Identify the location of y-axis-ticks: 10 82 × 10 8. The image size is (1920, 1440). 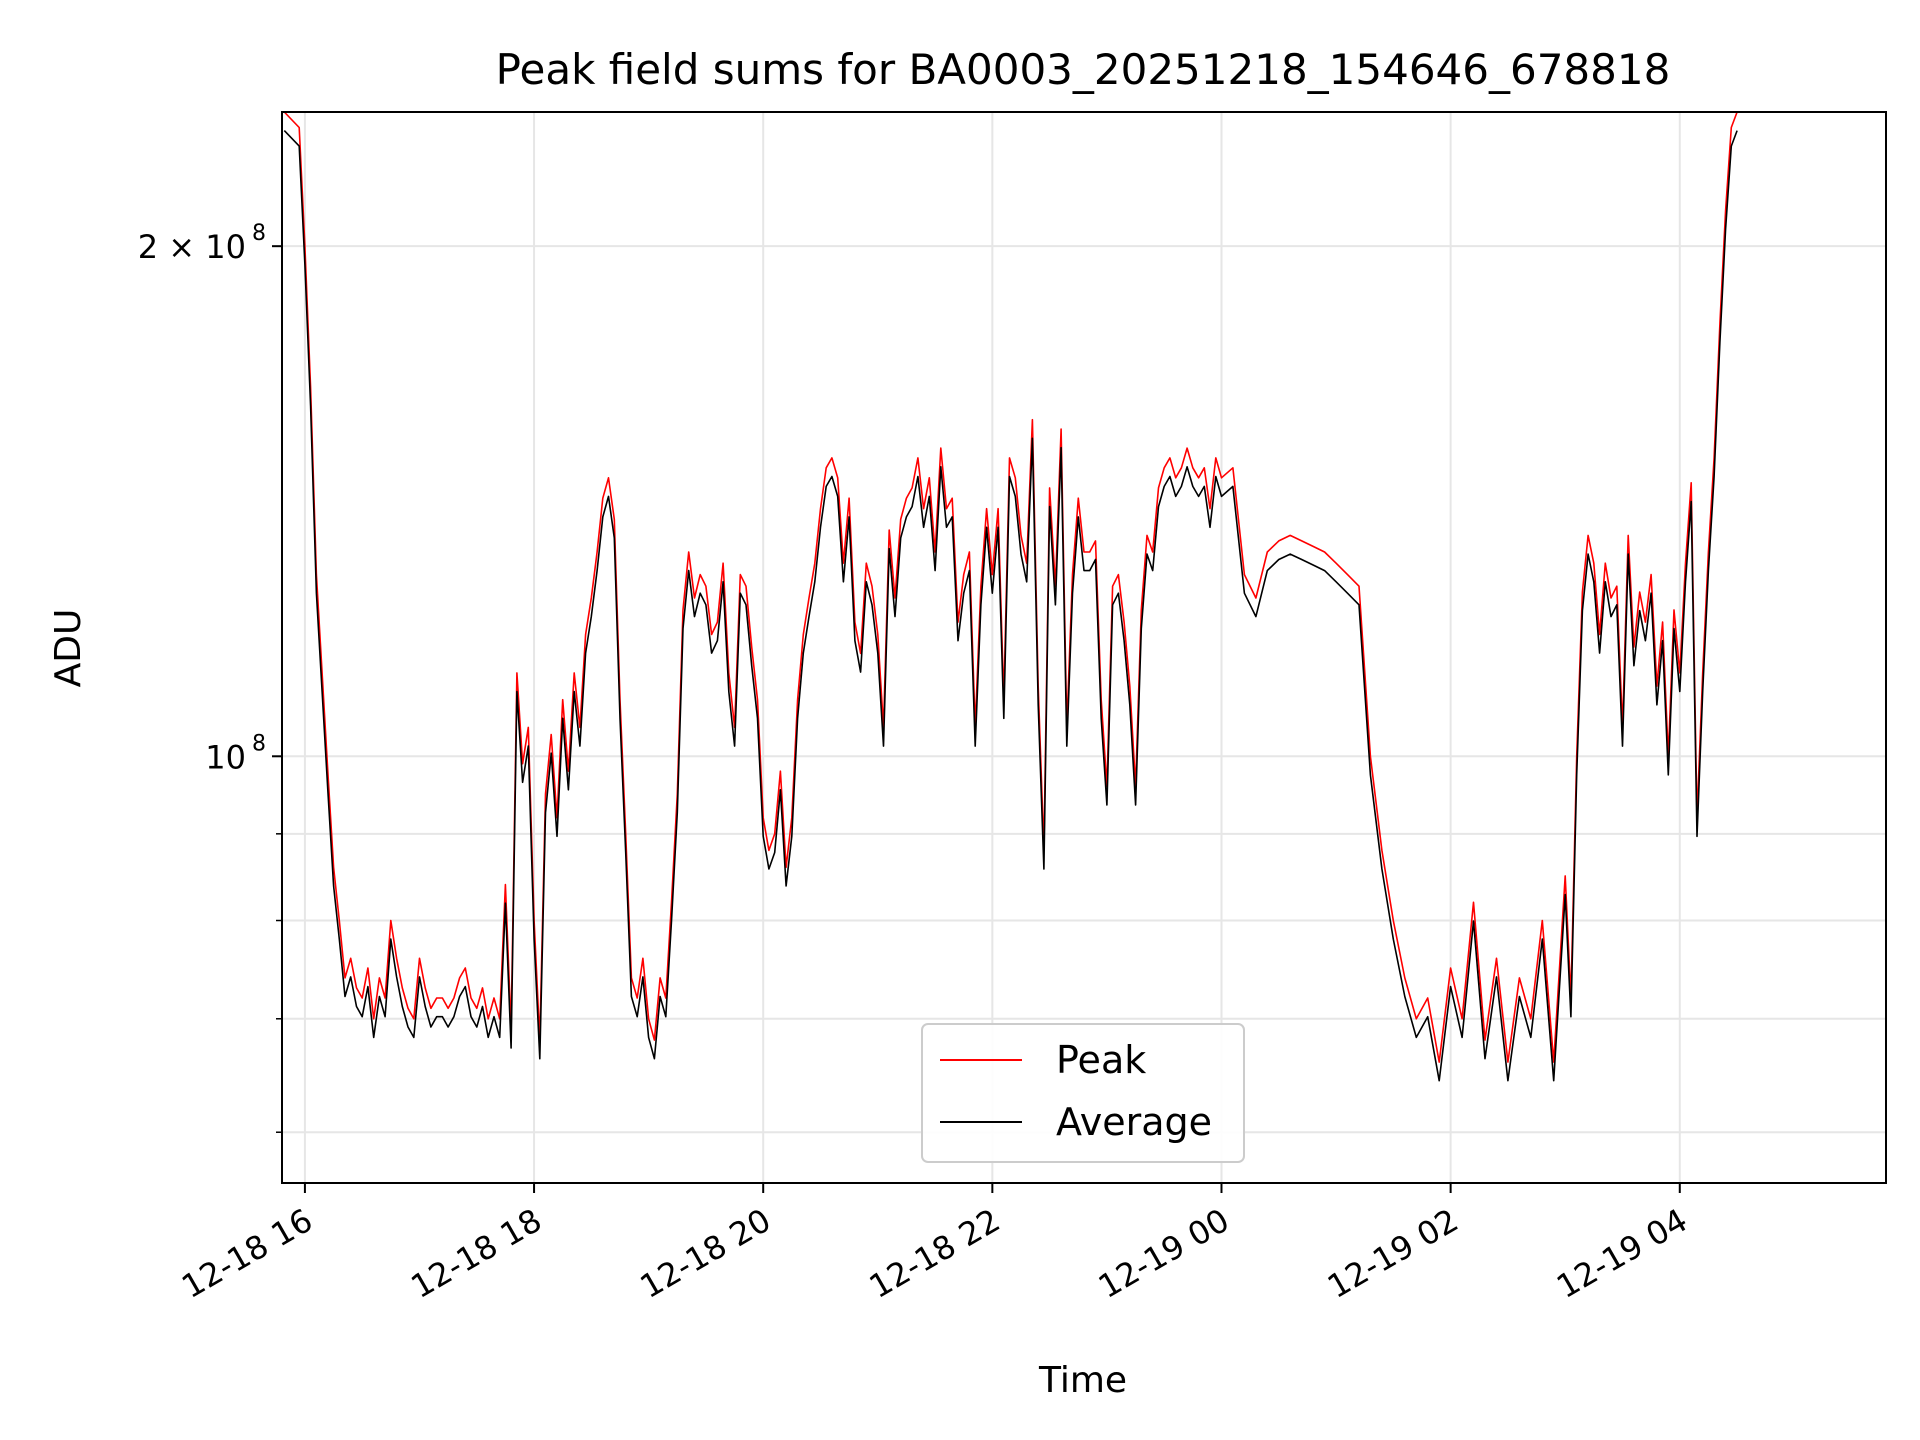
(210, 677).